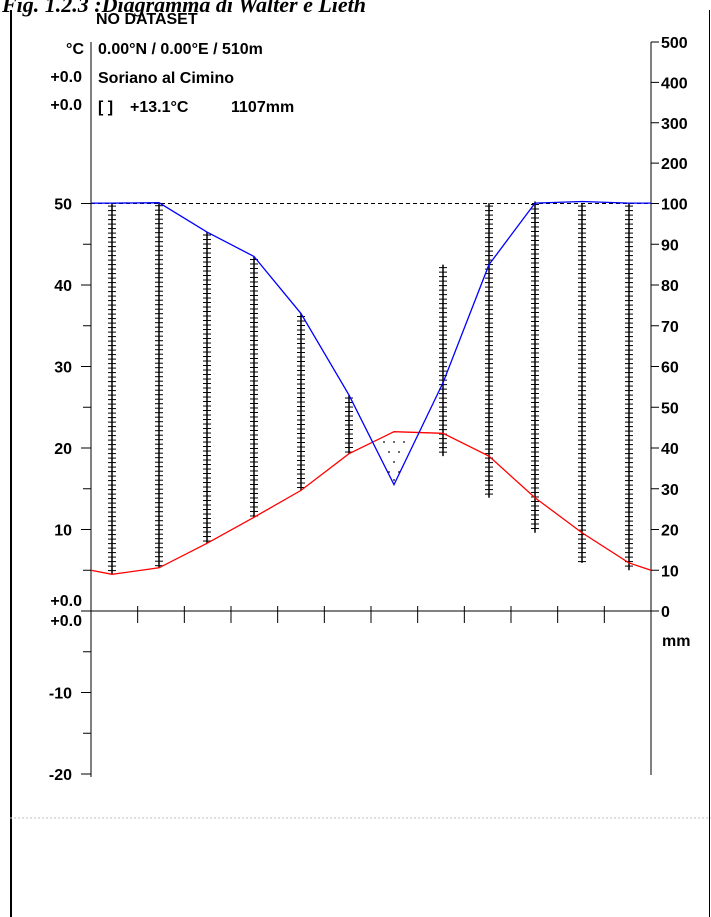 Image resolution: width=711 pixels, height=917 pixels. What do you see at coordinates (670, 531) in the screenshot?
I see `precipitation-tick-label: 20` at bounding box center [670, 531].